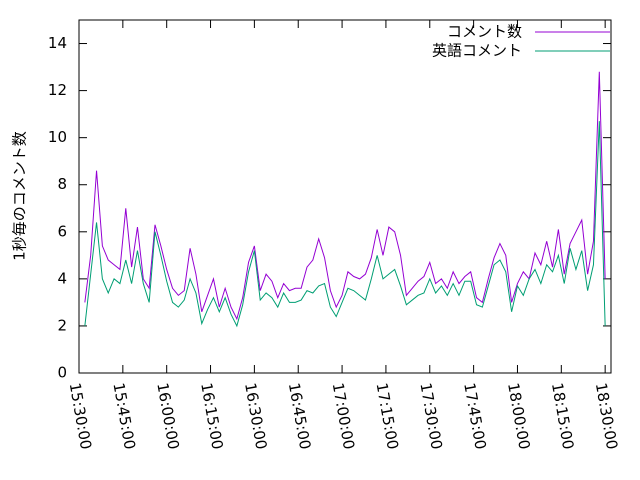 The height and width of the screenshot is (480, 640). What do you see at coordinates (167, 415) in the screenshot?
I see `x-tick-label: 16:00:00` at bounding box center [167, 415].